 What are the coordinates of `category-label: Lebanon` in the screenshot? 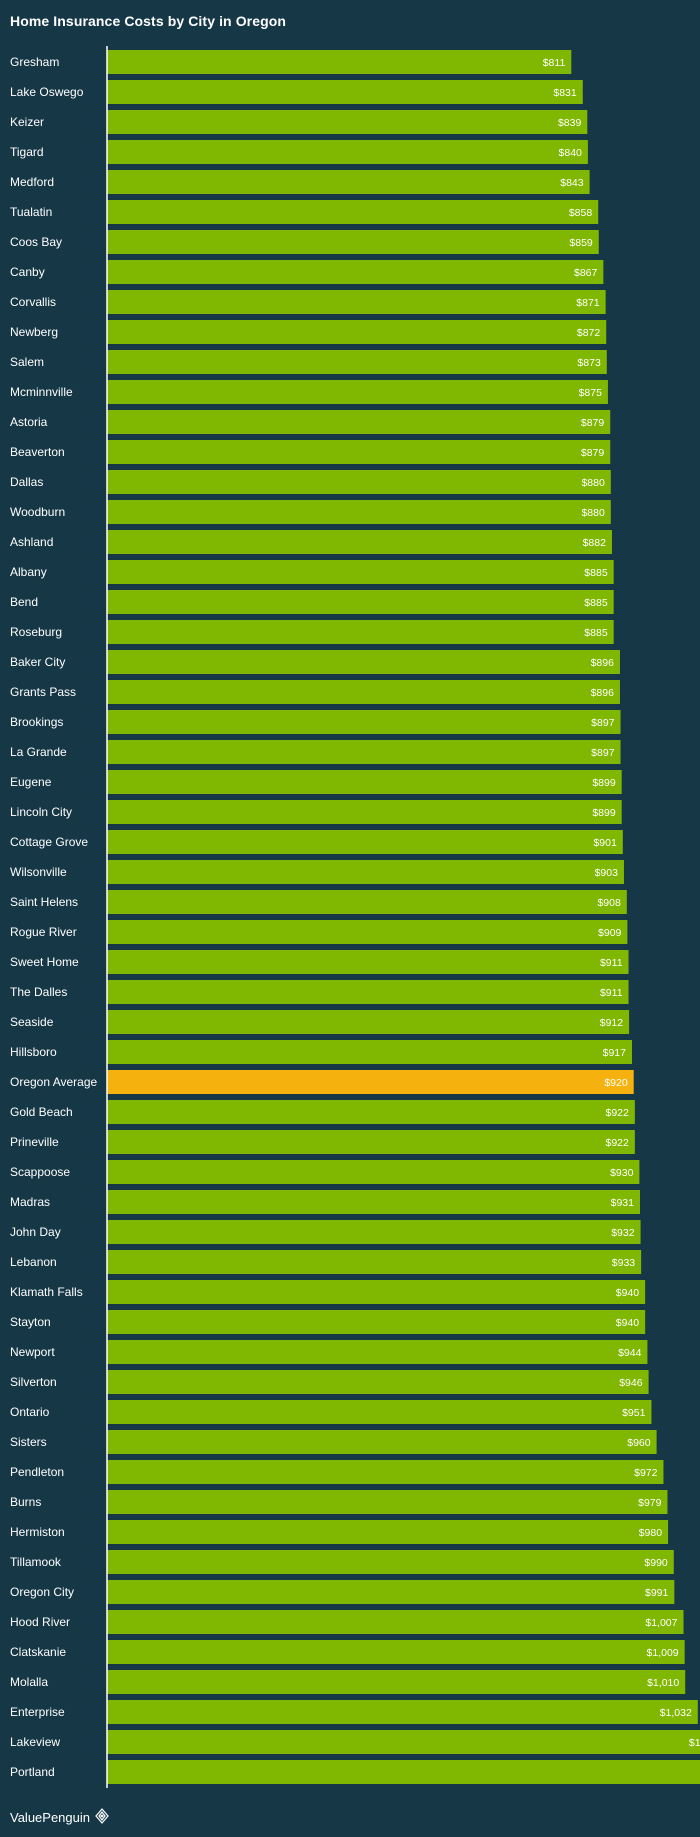 It's located at (33, 1262).